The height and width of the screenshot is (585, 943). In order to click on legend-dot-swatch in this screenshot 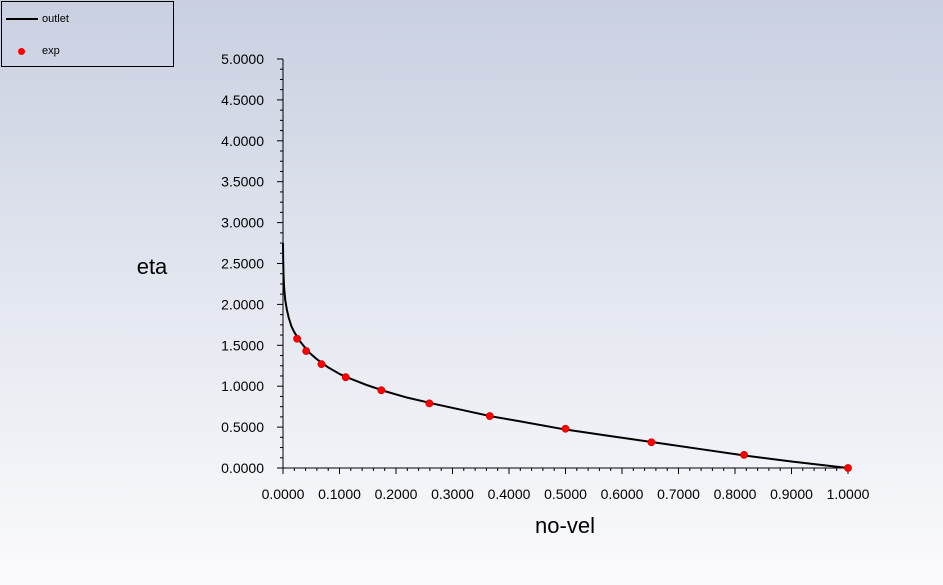, I will do `click(22, 51)`.